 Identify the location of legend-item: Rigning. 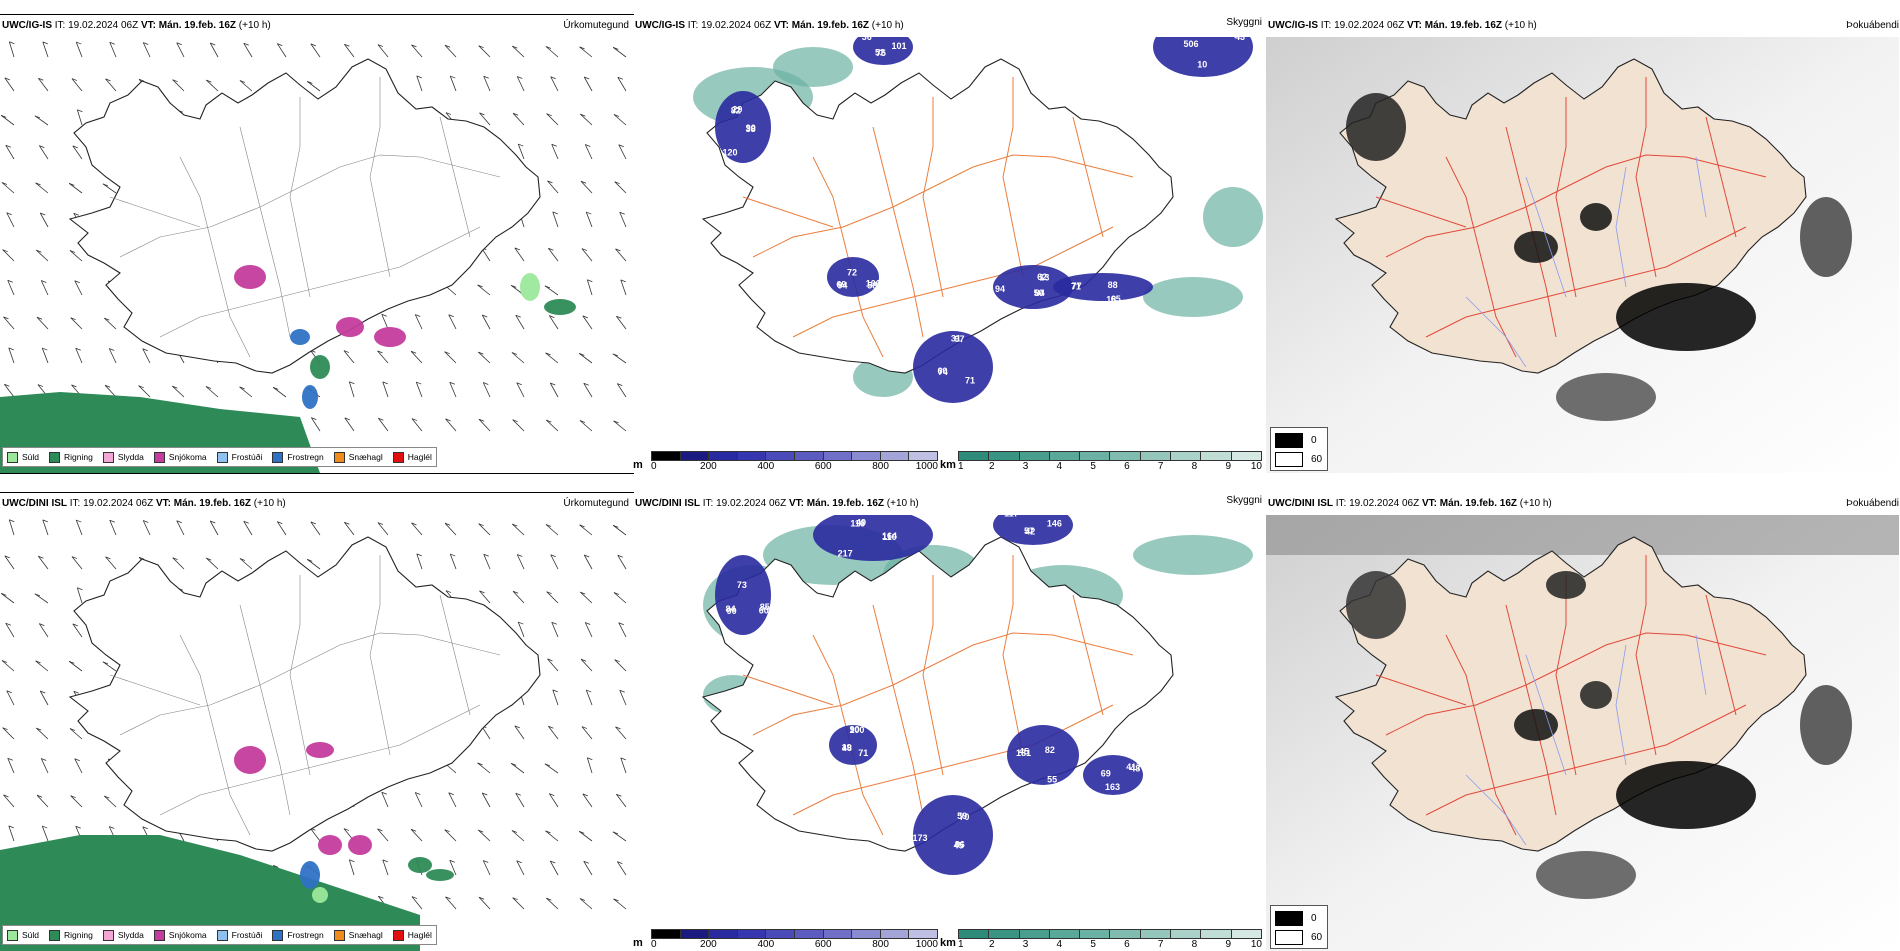
(71, 935).